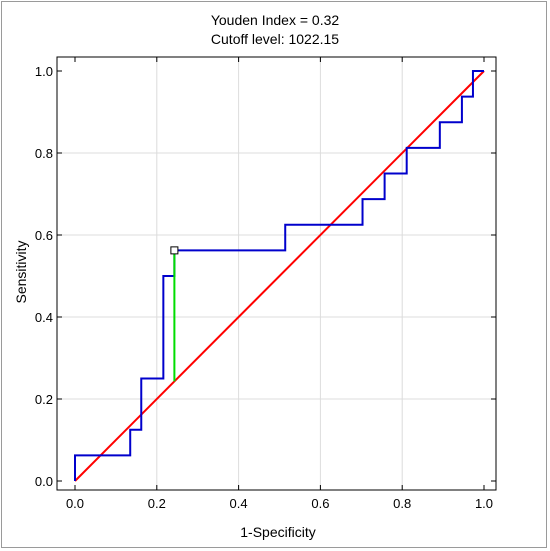  I want to click on chart-title-line-2: Cutoff level: 1022.15, so click(275, 39).